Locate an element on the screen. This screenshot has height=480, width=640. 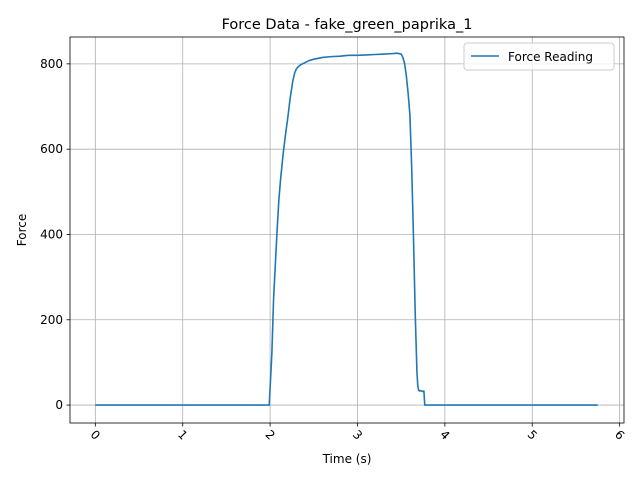
y-tick-label: 400 is located at coordinates (51, 234).